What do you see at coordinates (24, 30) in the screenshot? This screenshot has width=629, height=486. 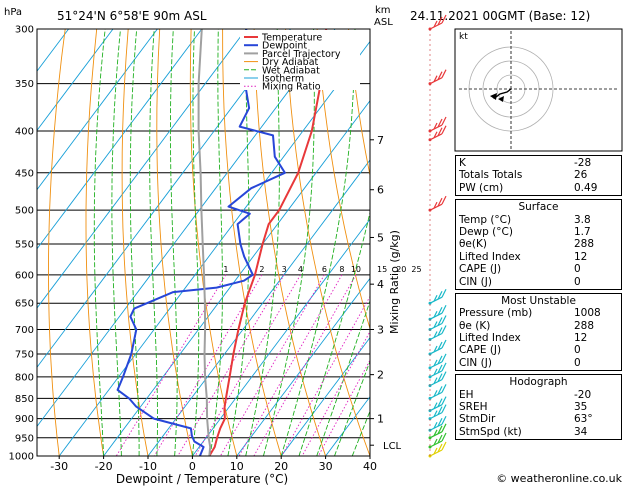 I see `pressure-tick-label: 300` at bounding box center [24, 30].